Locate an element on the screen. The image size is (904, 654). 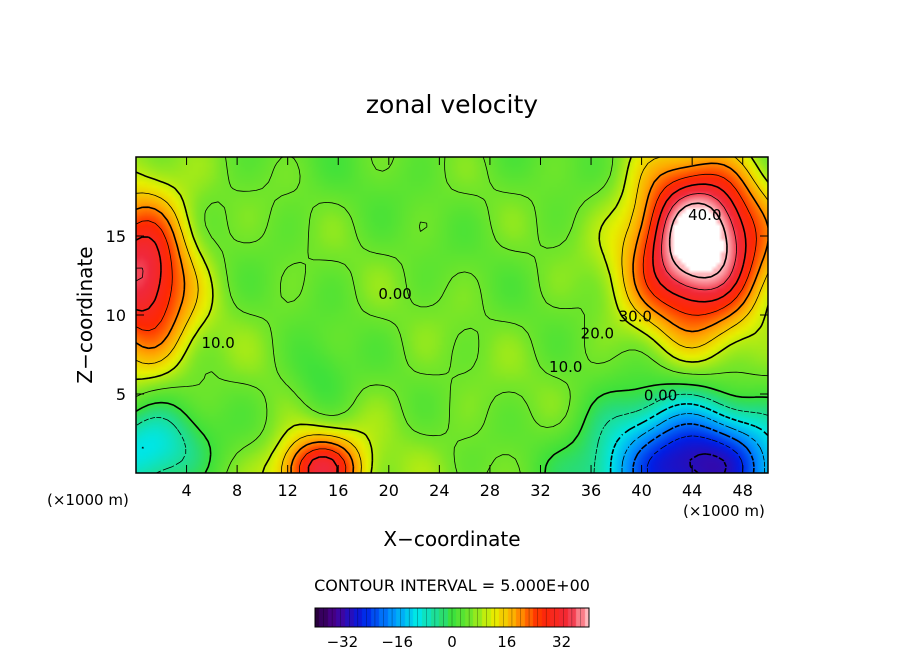
x-tick-label: 4 is located at coordinates (186, 490).